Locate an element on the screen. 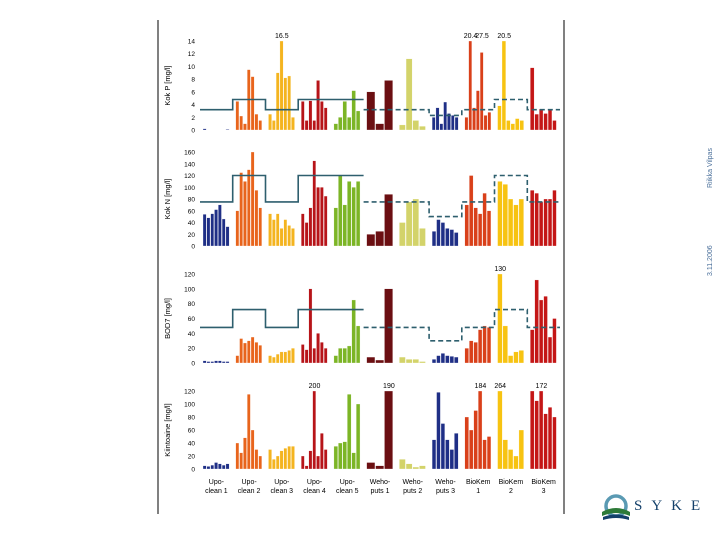  y-tick-label: 100 is located at coordinates (189, 289).